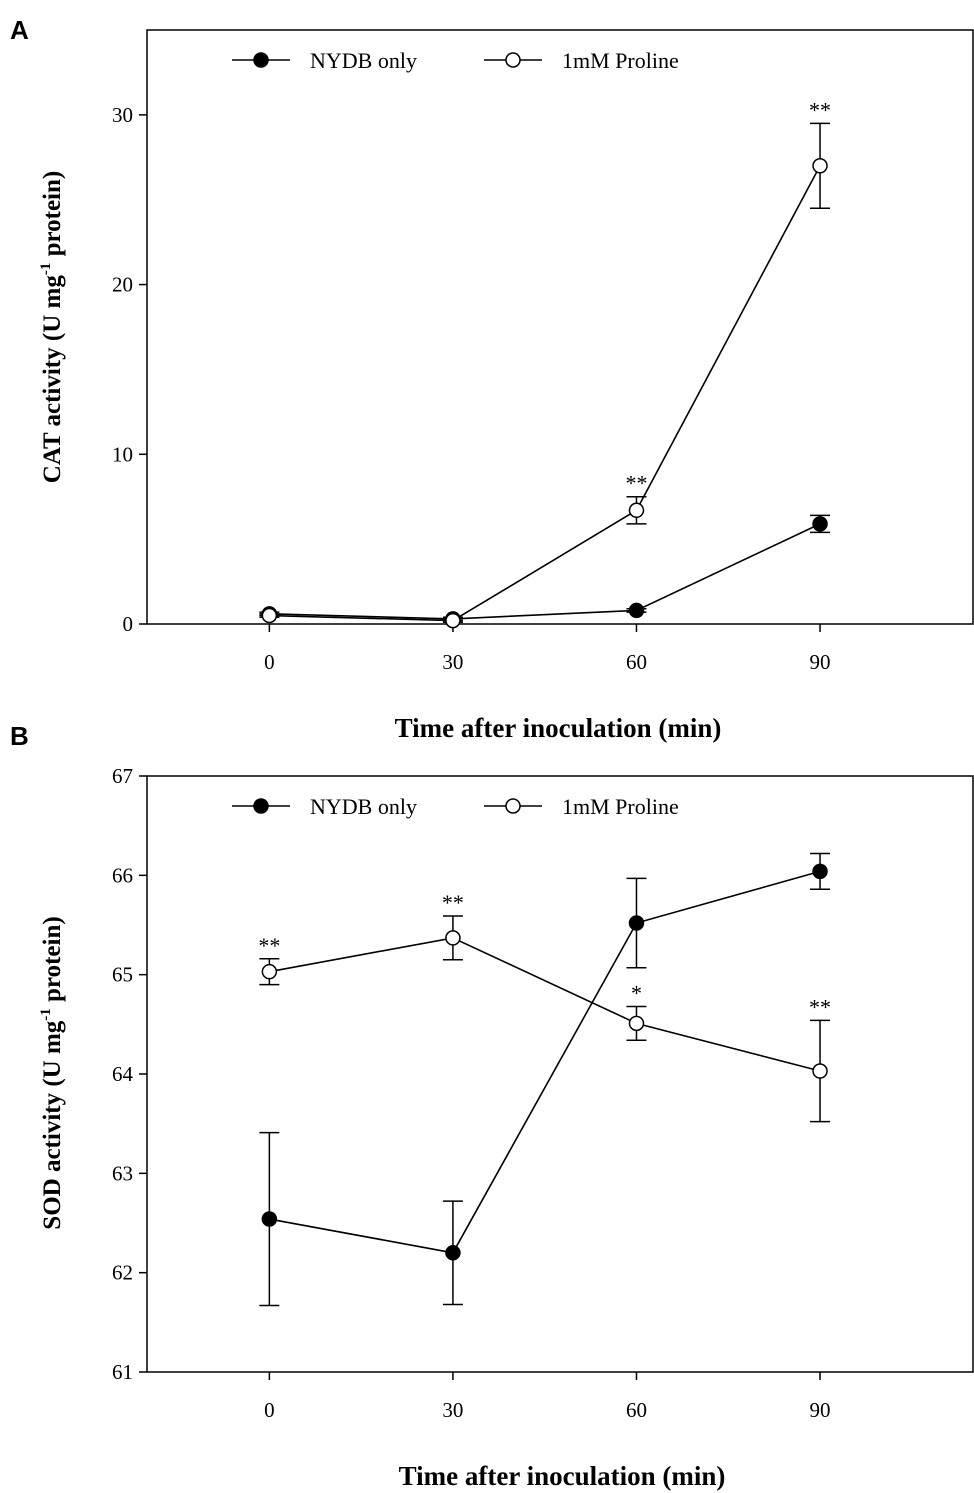  What do you see at coordinates (122, 975) in the screenshot?
I see `panel-b-y-tick-label: 65` at bounding box center [122, 975].